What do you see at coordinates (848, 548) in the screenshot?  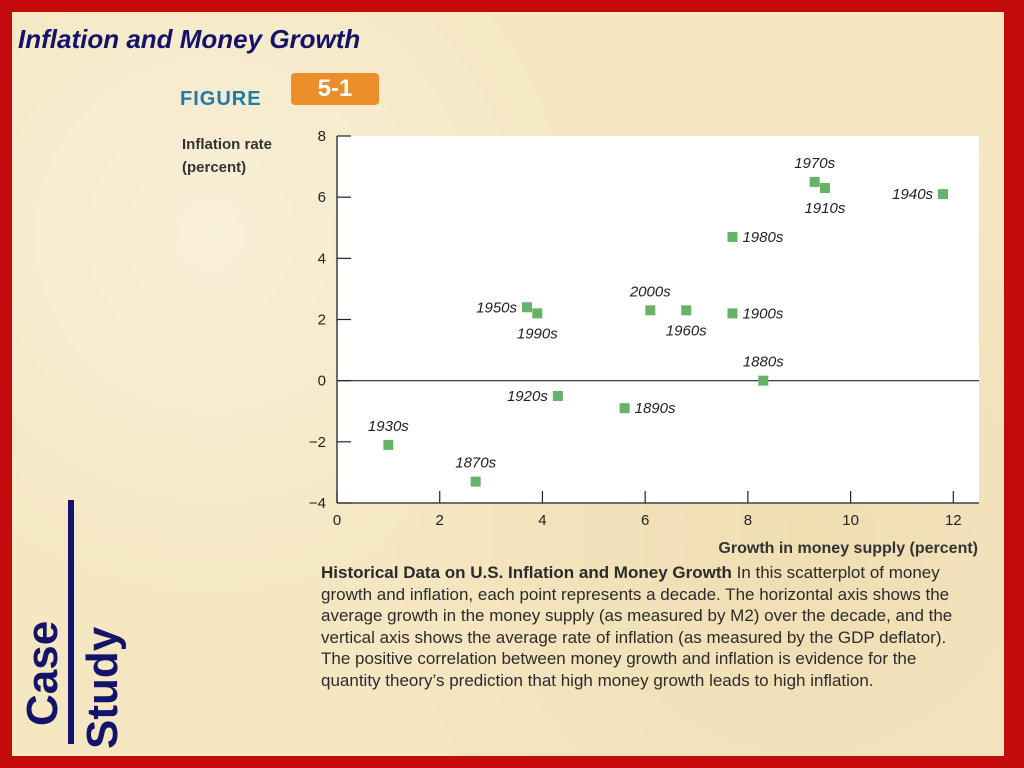 I see `x-axis-label: Growth in money supply (percent)` at bounding box center [848, 548].